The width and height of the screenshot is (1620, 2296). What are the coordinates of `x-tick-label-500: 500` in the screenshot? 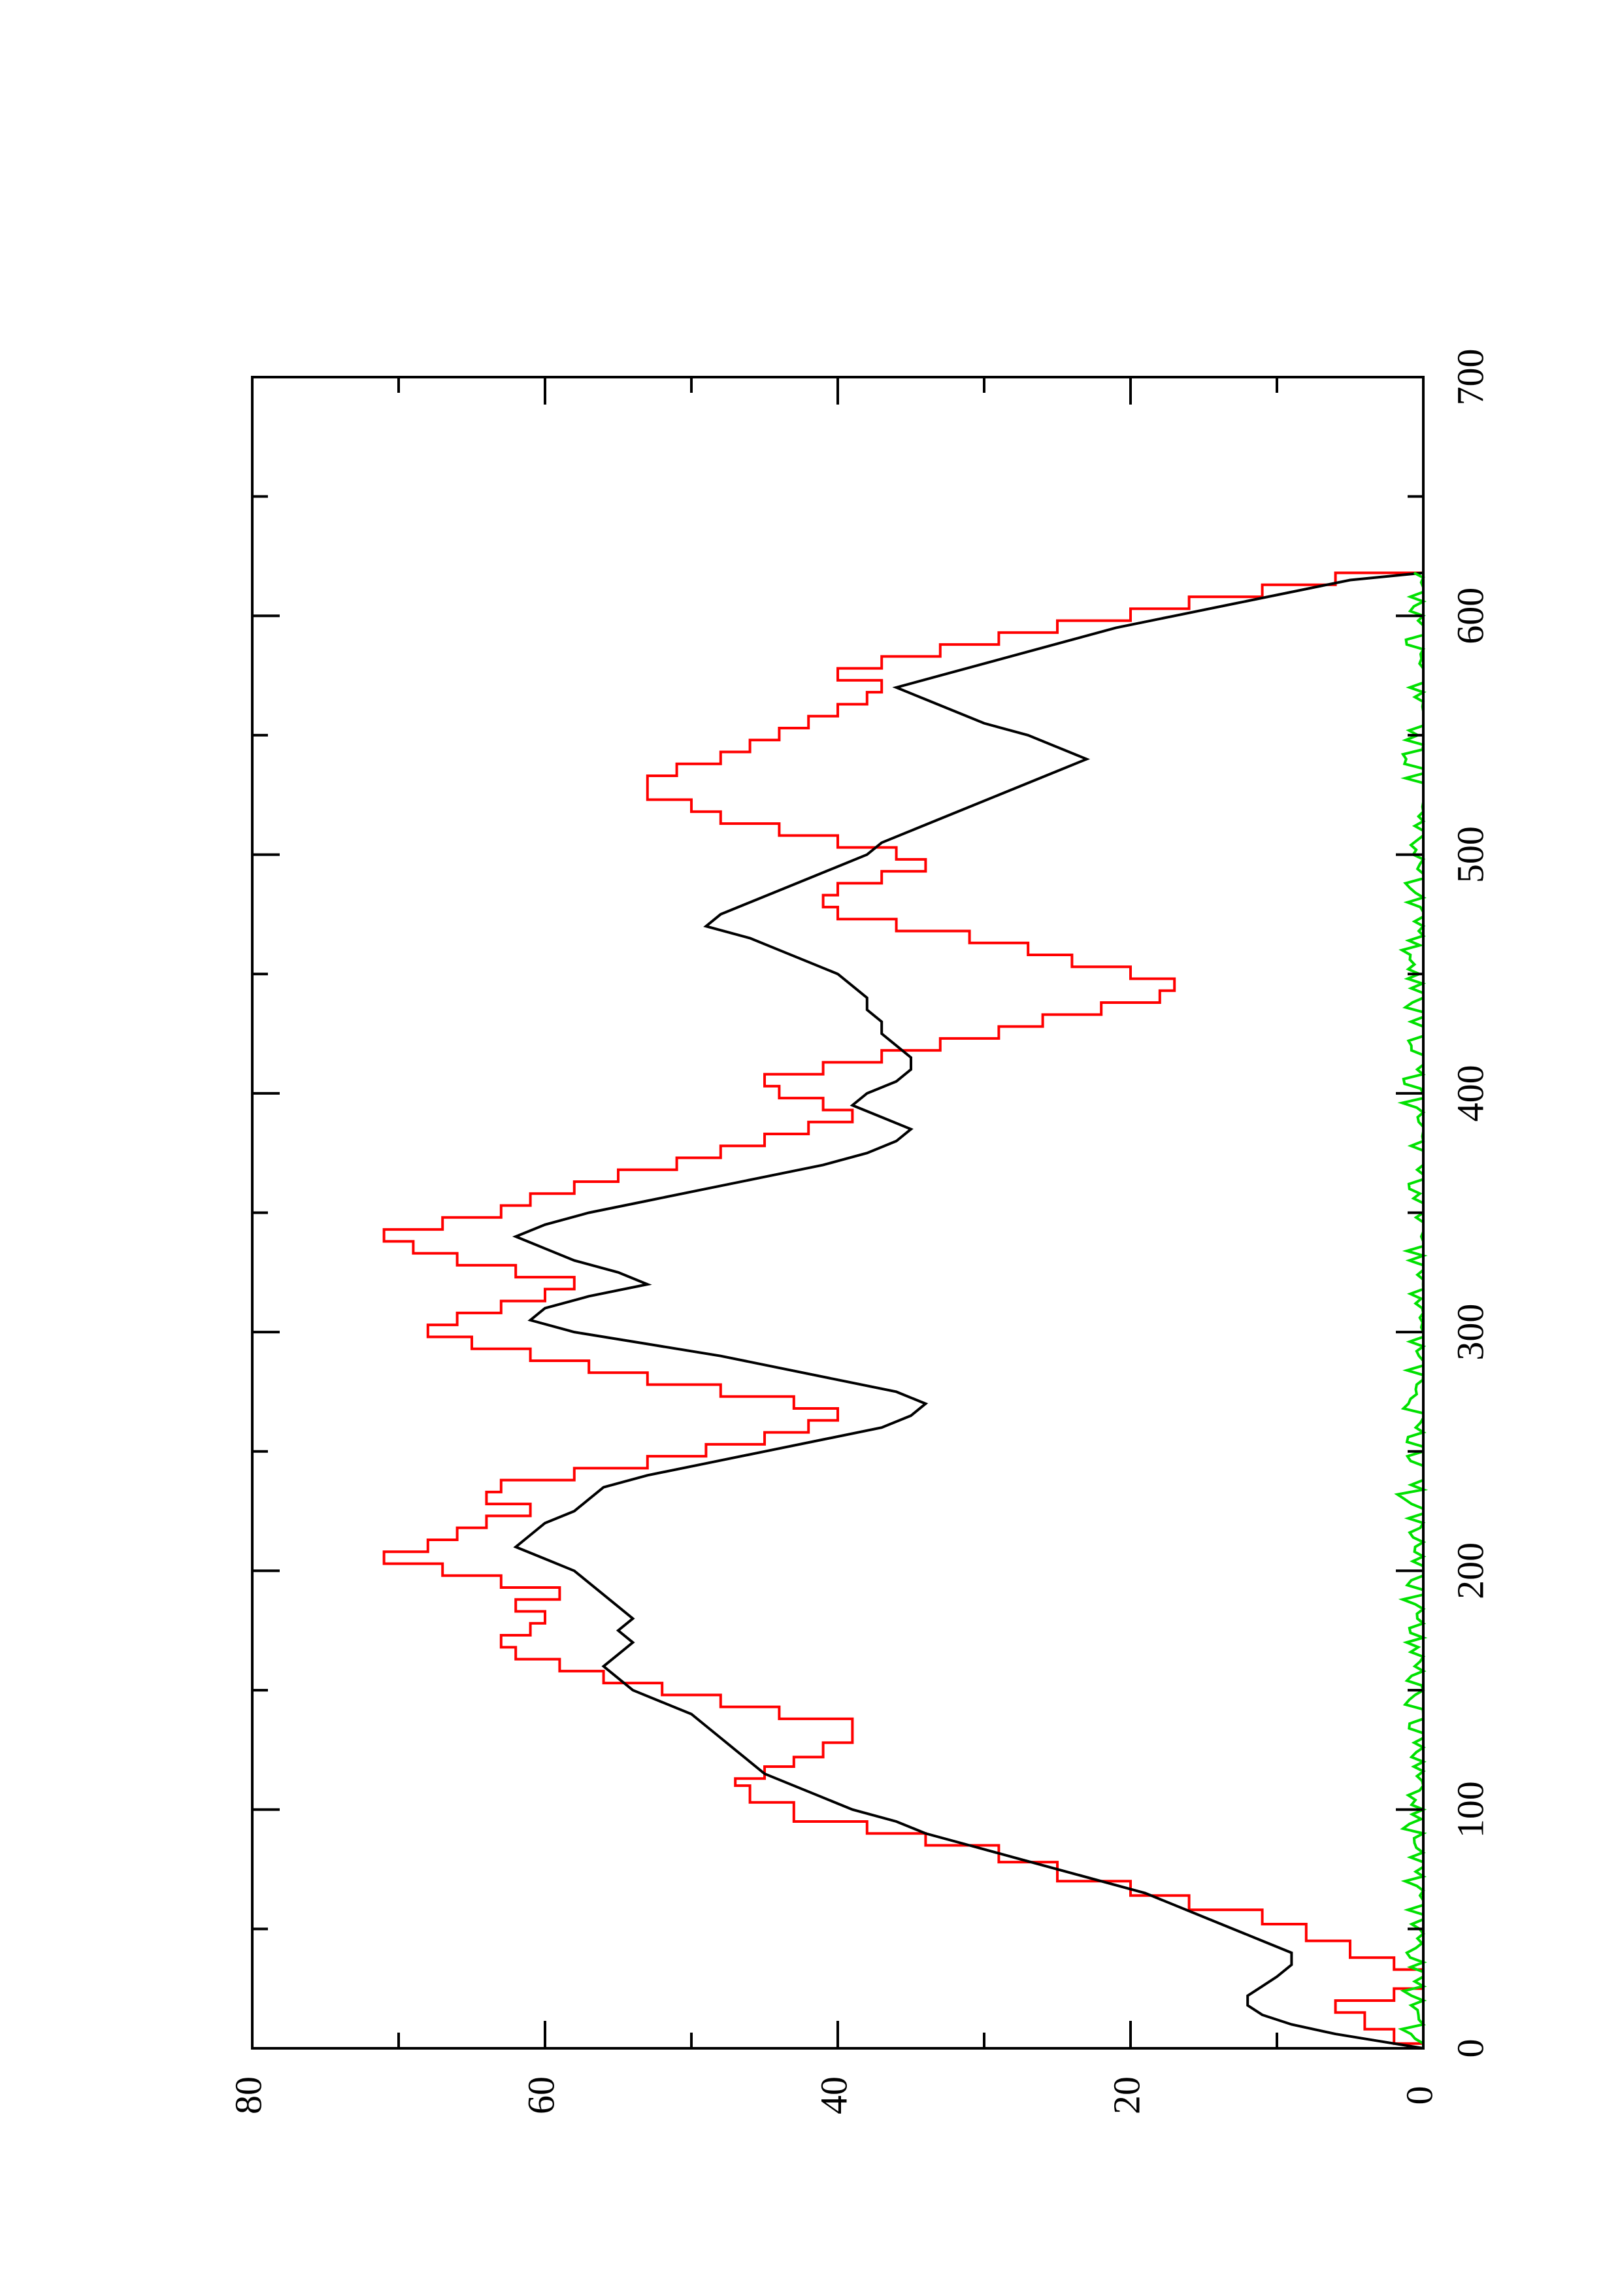 It's located at (1470, 854).